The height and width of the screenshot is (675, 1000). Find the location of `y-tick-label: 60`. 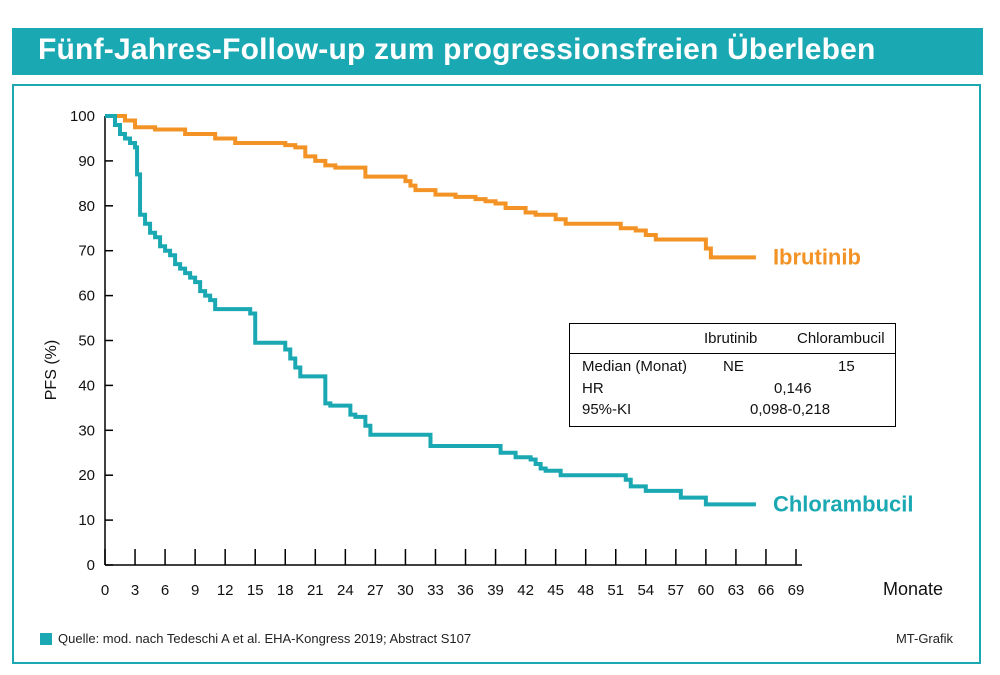

y-tick-label: 60 is located at coordinates (86, 296).